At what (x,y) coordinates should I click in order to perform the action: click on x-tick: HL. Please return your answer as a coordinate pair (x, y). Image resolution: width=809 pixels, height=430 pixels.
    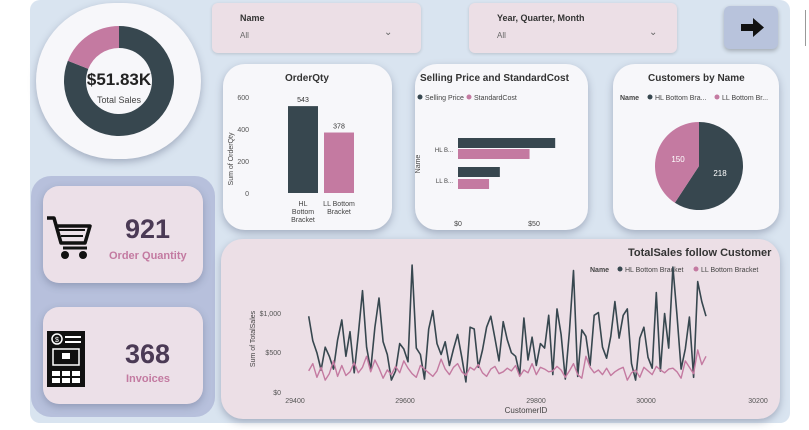
    Looking at the image, I should click on (303, 204).